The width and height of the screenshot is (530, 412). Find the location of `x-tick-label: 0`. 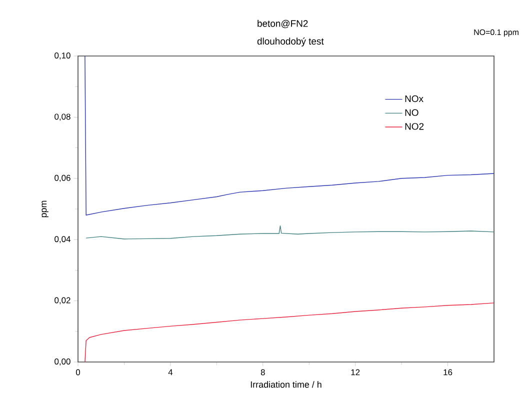

x-tick-label: 0 is located at coordinates (78, 372).